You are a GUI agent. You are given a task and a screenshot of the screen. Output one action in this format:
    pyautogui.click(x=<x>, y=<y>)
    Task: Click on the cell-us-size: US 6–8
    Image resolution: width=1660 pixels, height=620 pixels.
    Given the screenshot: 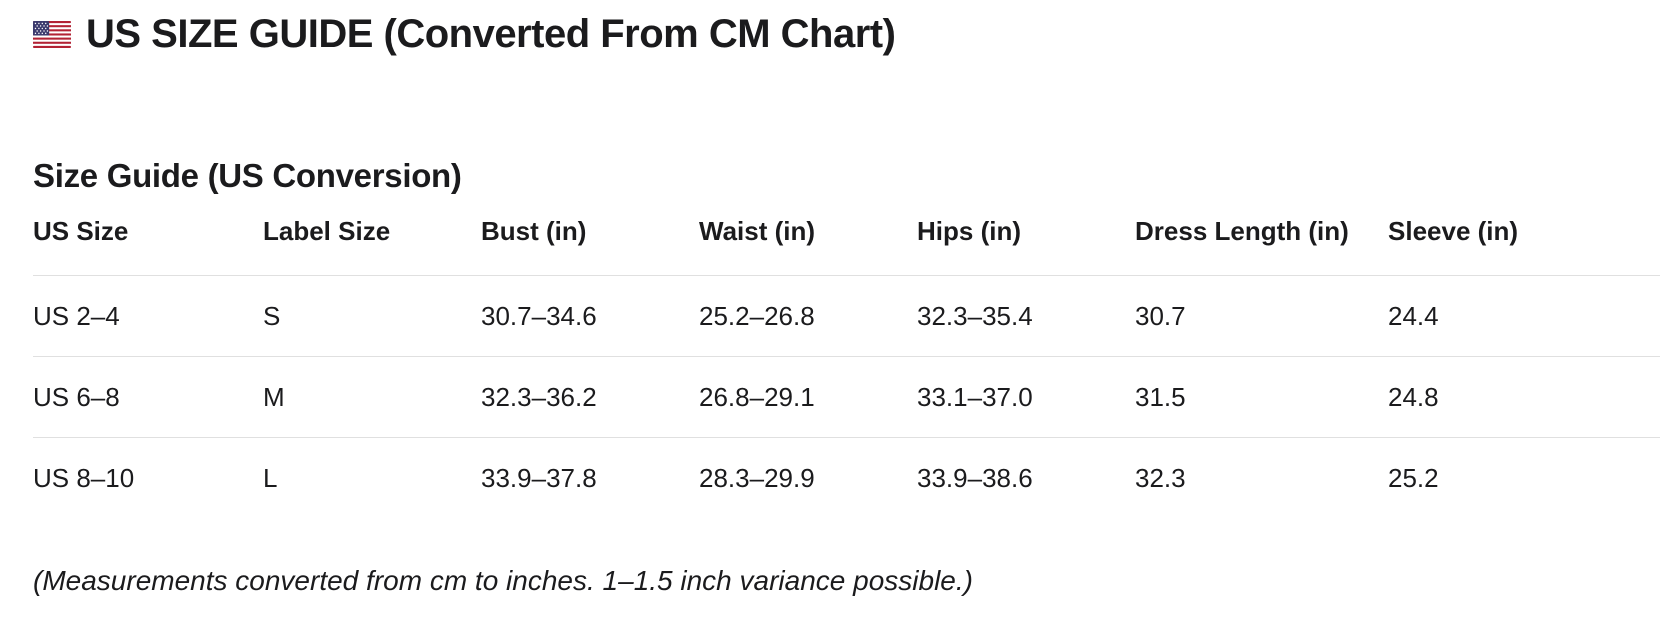 What is the action you would take?
    pyautogui.click(x=148, y=397)
    